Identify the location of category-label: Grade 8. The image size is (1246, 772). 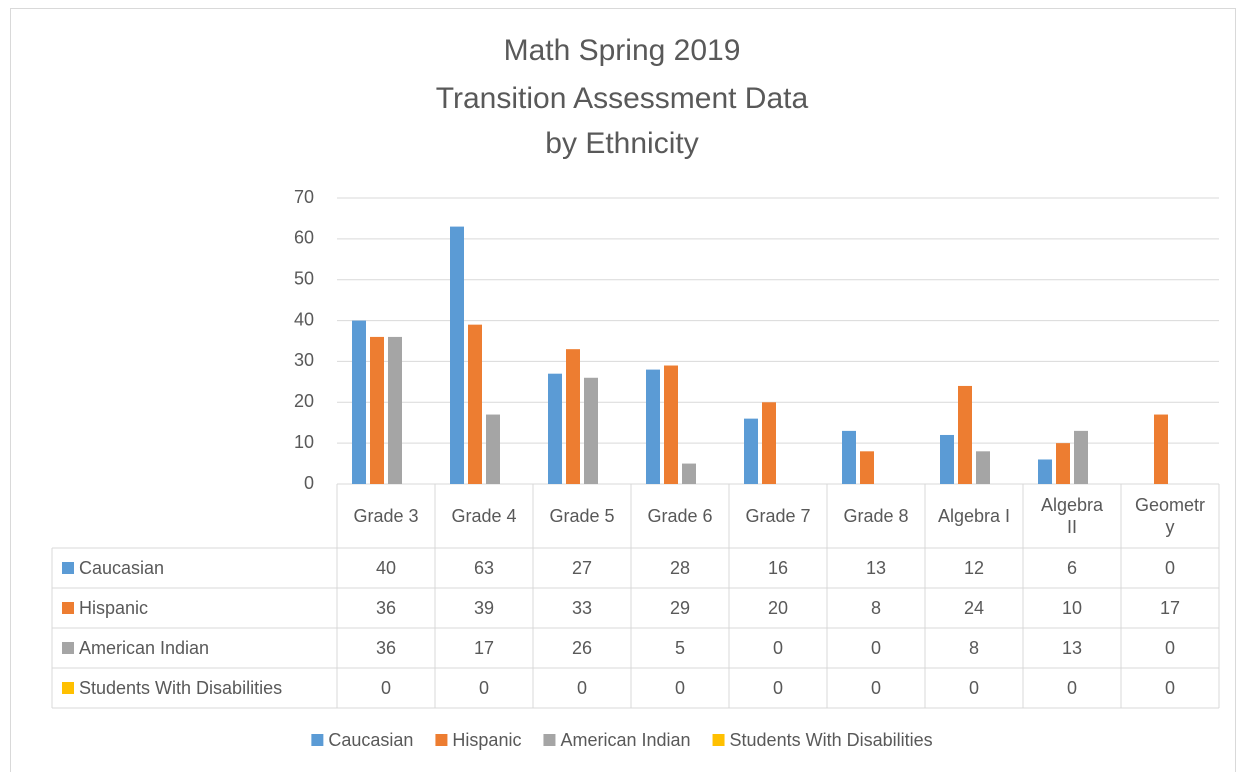
(876, 516).